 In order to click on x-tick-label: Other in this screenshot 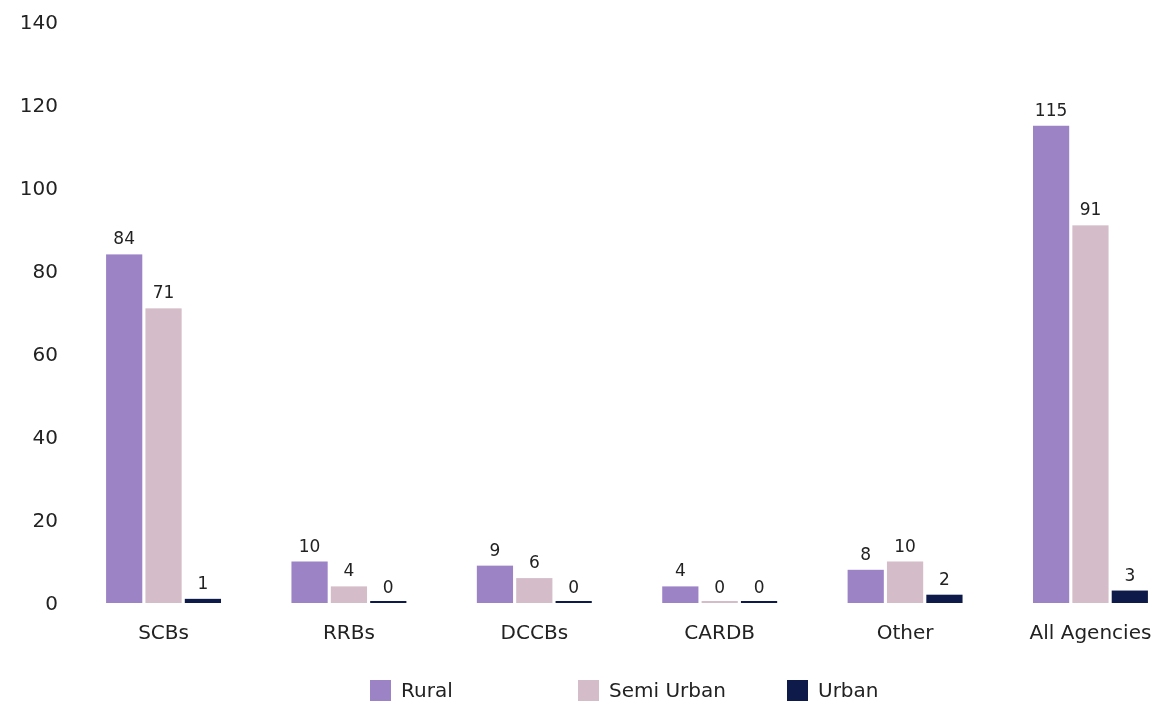, I will do `click(905, 632)`.